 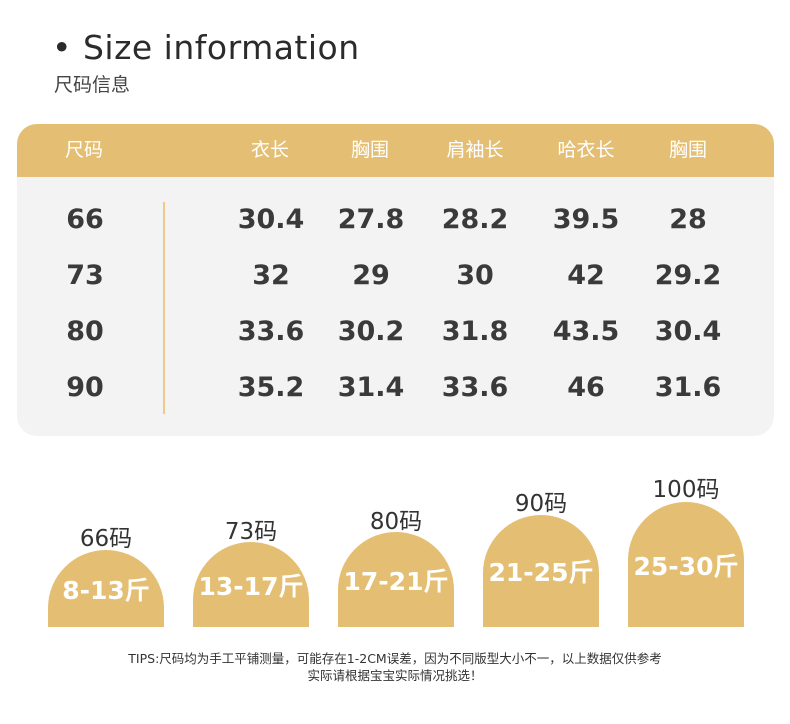 I want to click on weight-text: 13-17斤, so click(x=251, y=586).